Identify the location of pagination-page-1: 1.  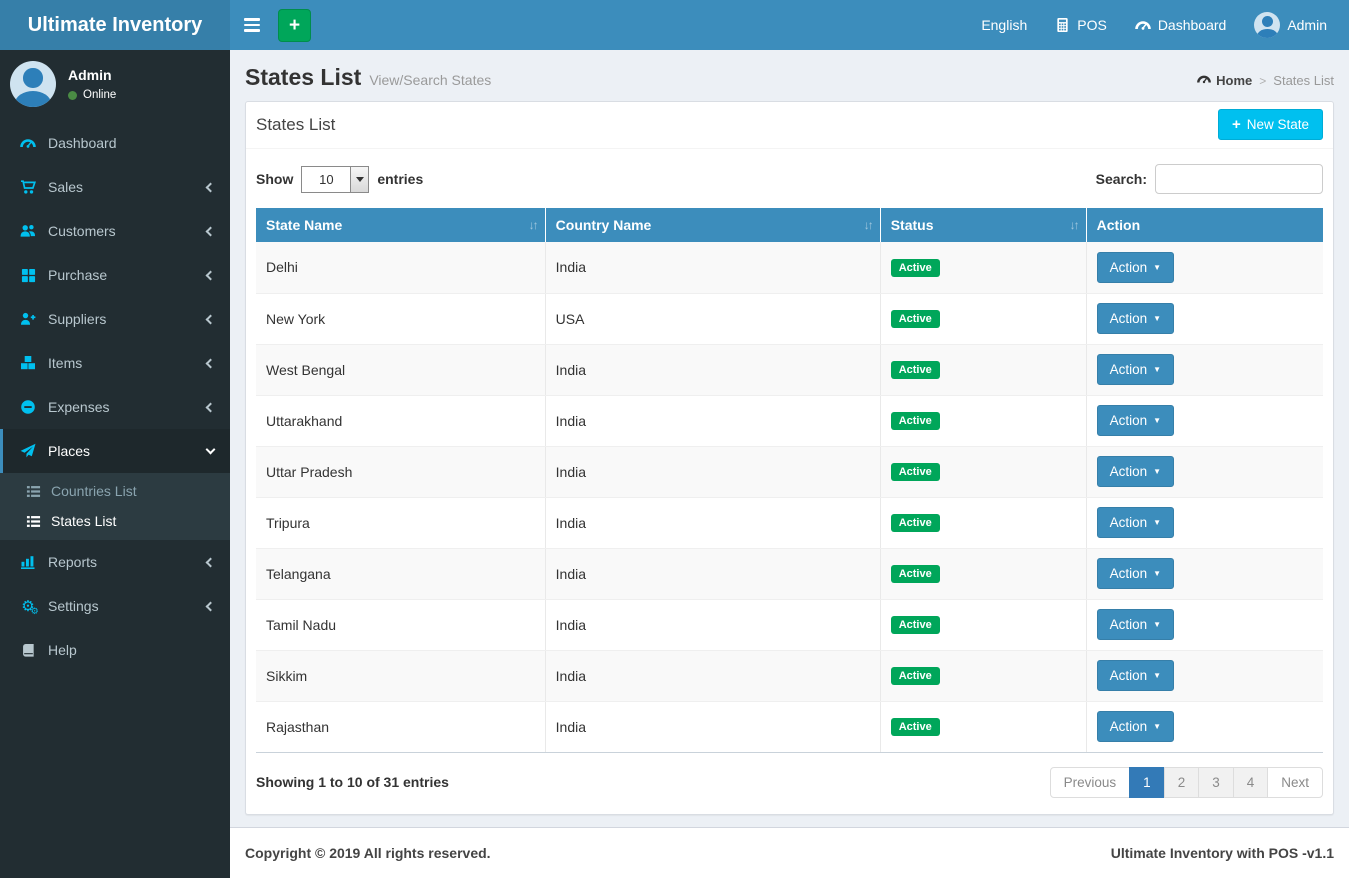
(1147, 782).